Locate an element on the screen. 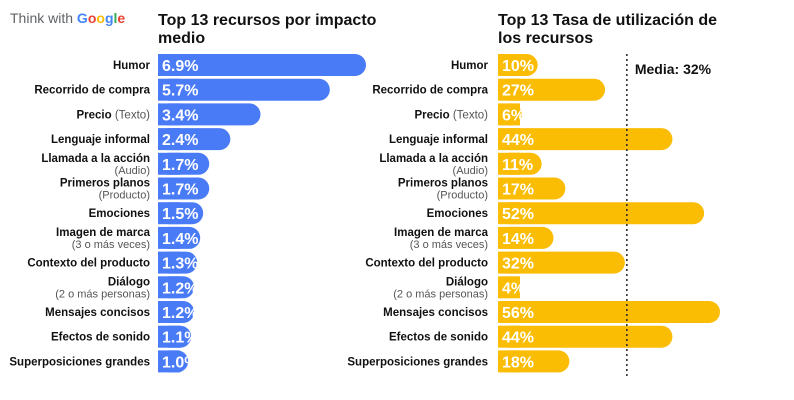 Image resolution: width=794 pixels, height=400 pixels. left-category-label: Imagen de marca is located at coordinates (103, 233).